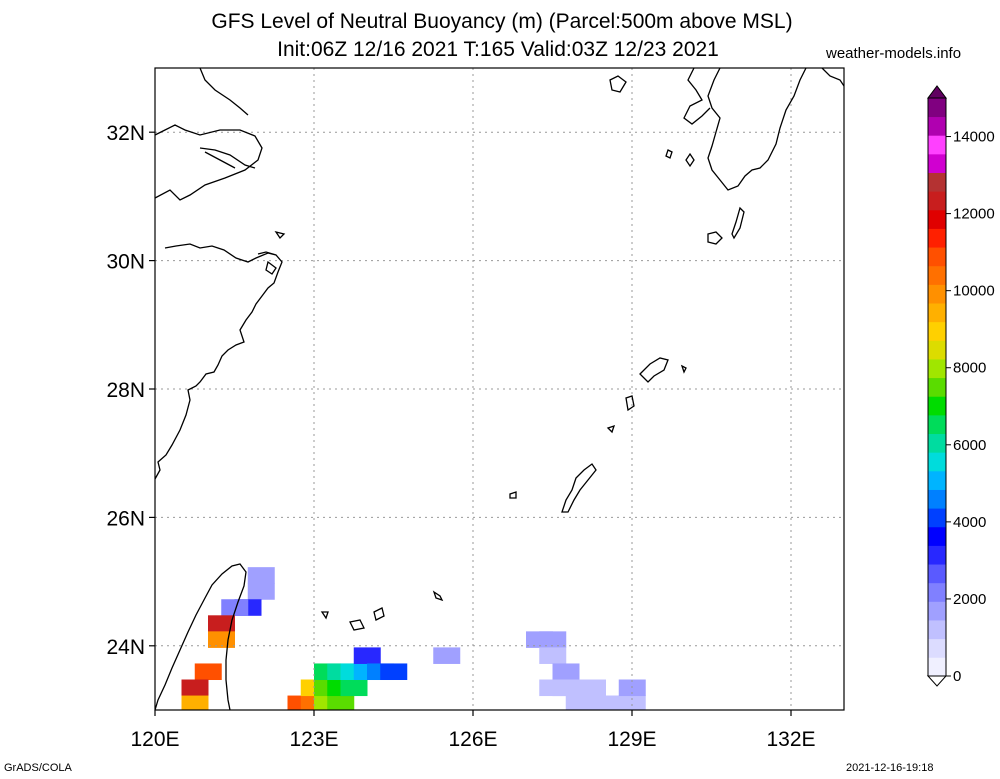  Describe the element at coordinates (937, 681) in the screenshot. I see `colorbar-min-arrow` at that location.